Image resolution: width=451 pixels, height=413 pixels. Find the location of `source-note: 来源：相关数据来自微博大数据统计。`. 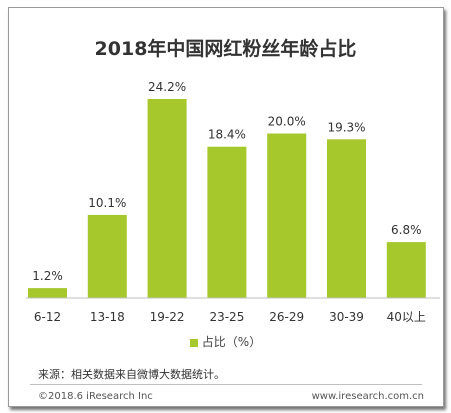

source-note: 来源：相关数据来自微博大数据统计。 is located at coordinates (131, 374).